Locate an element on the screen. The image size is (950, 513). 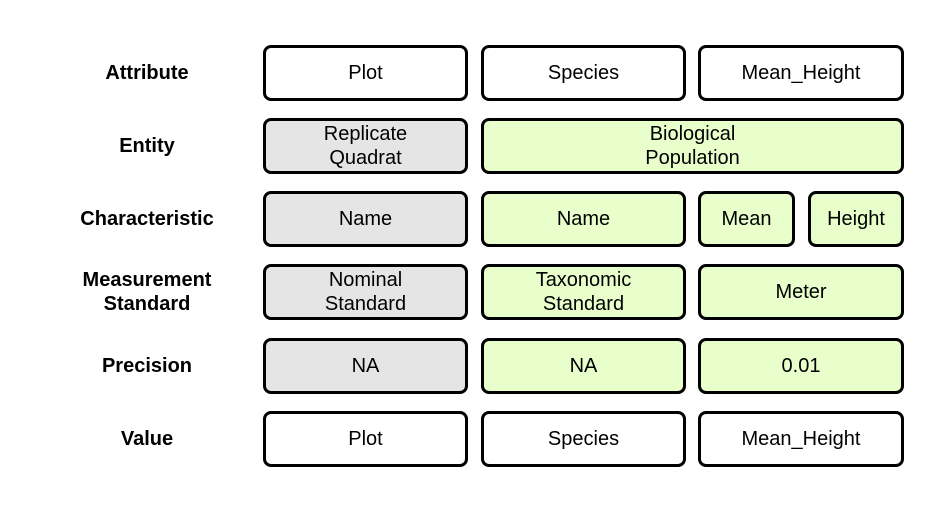
value-mean-height-box: Mean_Height is located at coordinates (801, 439).